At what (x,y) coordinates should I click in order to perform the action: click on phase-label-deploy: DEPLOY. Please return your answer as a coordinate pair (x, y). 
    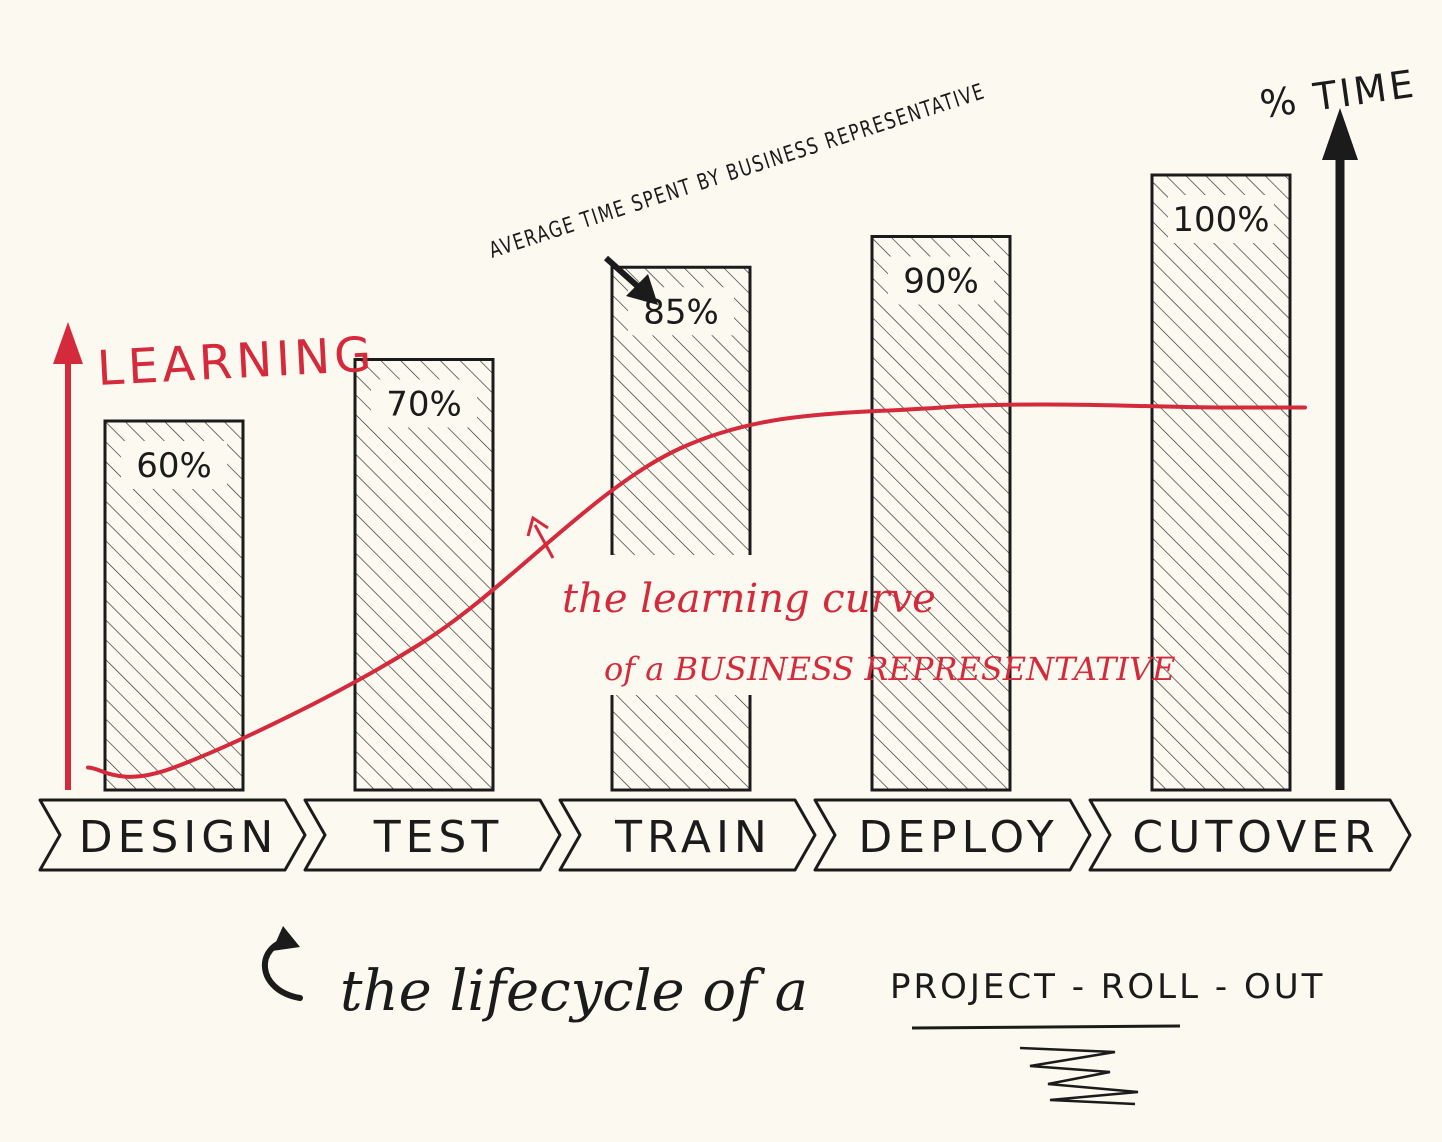
    Looking at the image, I should click on (958, 837).